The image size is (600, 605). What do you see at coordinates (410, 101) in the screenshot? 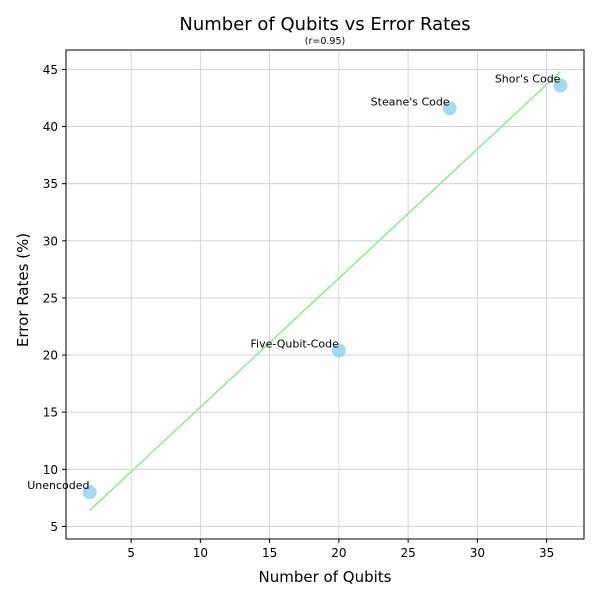
I see `point-label: Steane's Code` at bounding box center [410, 101].